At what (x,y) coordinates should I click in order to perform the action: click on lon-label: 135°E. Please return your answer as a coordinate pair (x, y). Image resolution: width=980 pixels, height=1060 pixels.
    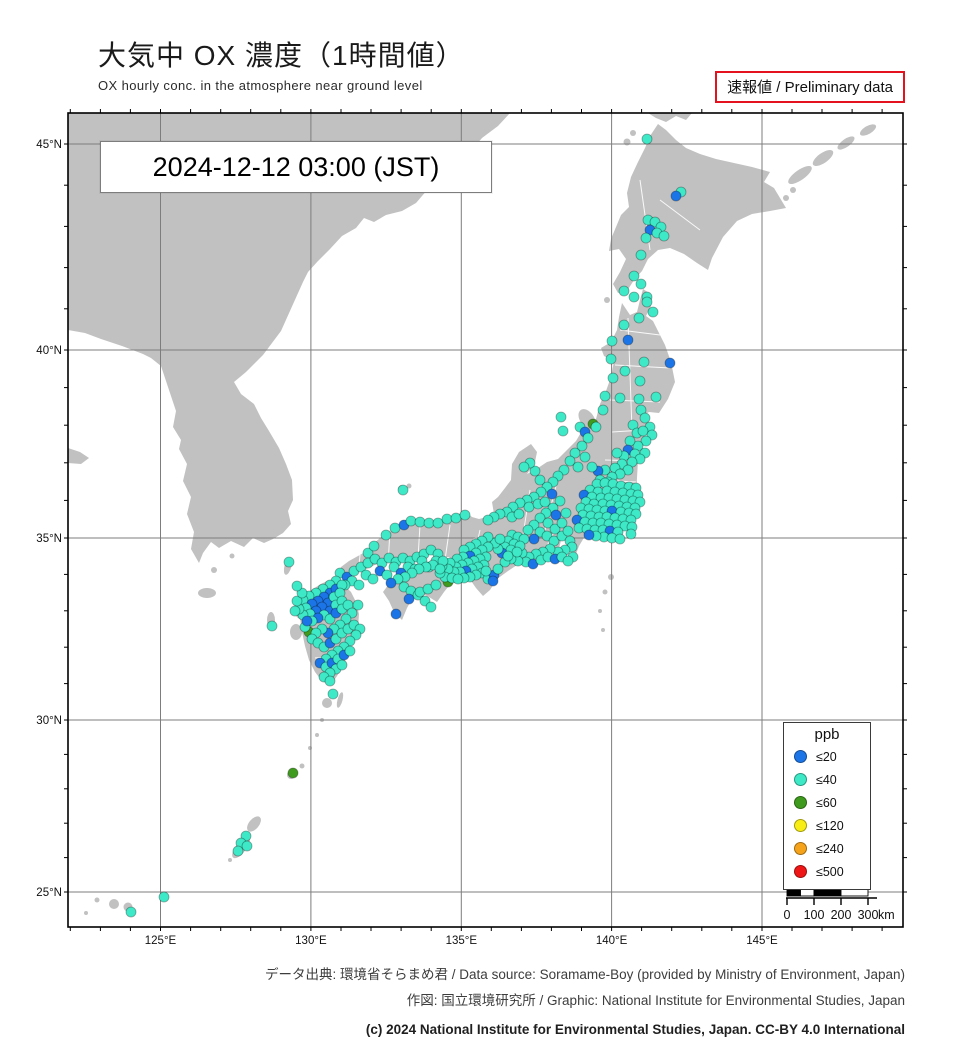
    Looking at the image, I should click on (462, 941).